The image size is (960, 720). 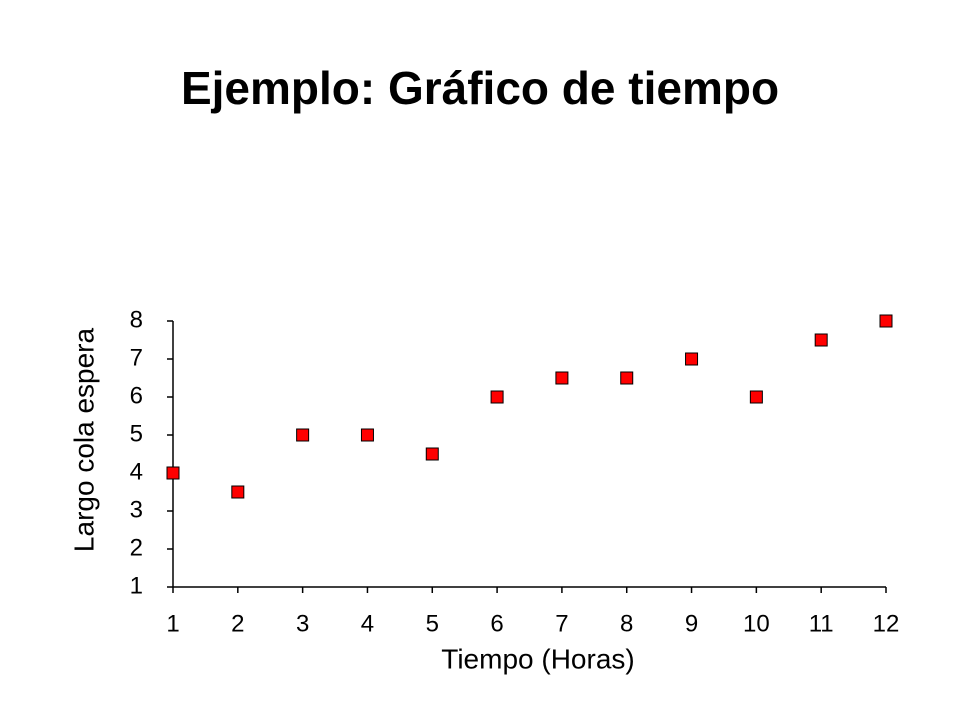 I want to click on y-tick-label: 7, so click(x=136, y=357).